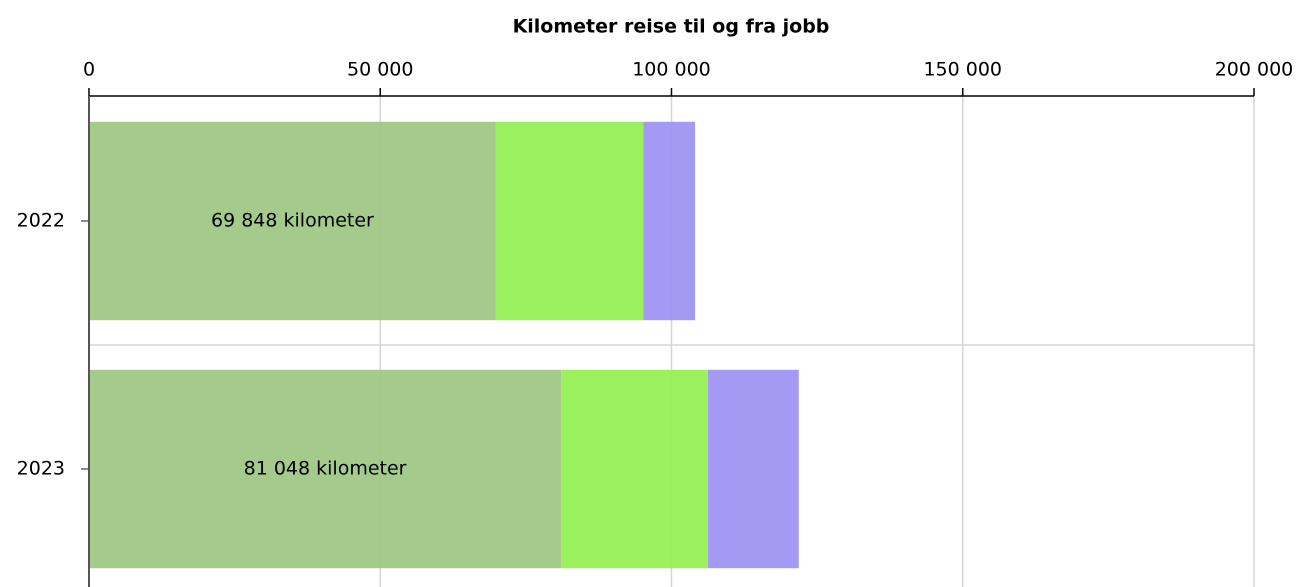 The image size is (1296, 587). Describe the element at coordinates (671, 70) in the screenshot. I see `x-tick-label: 100 000` at that location.